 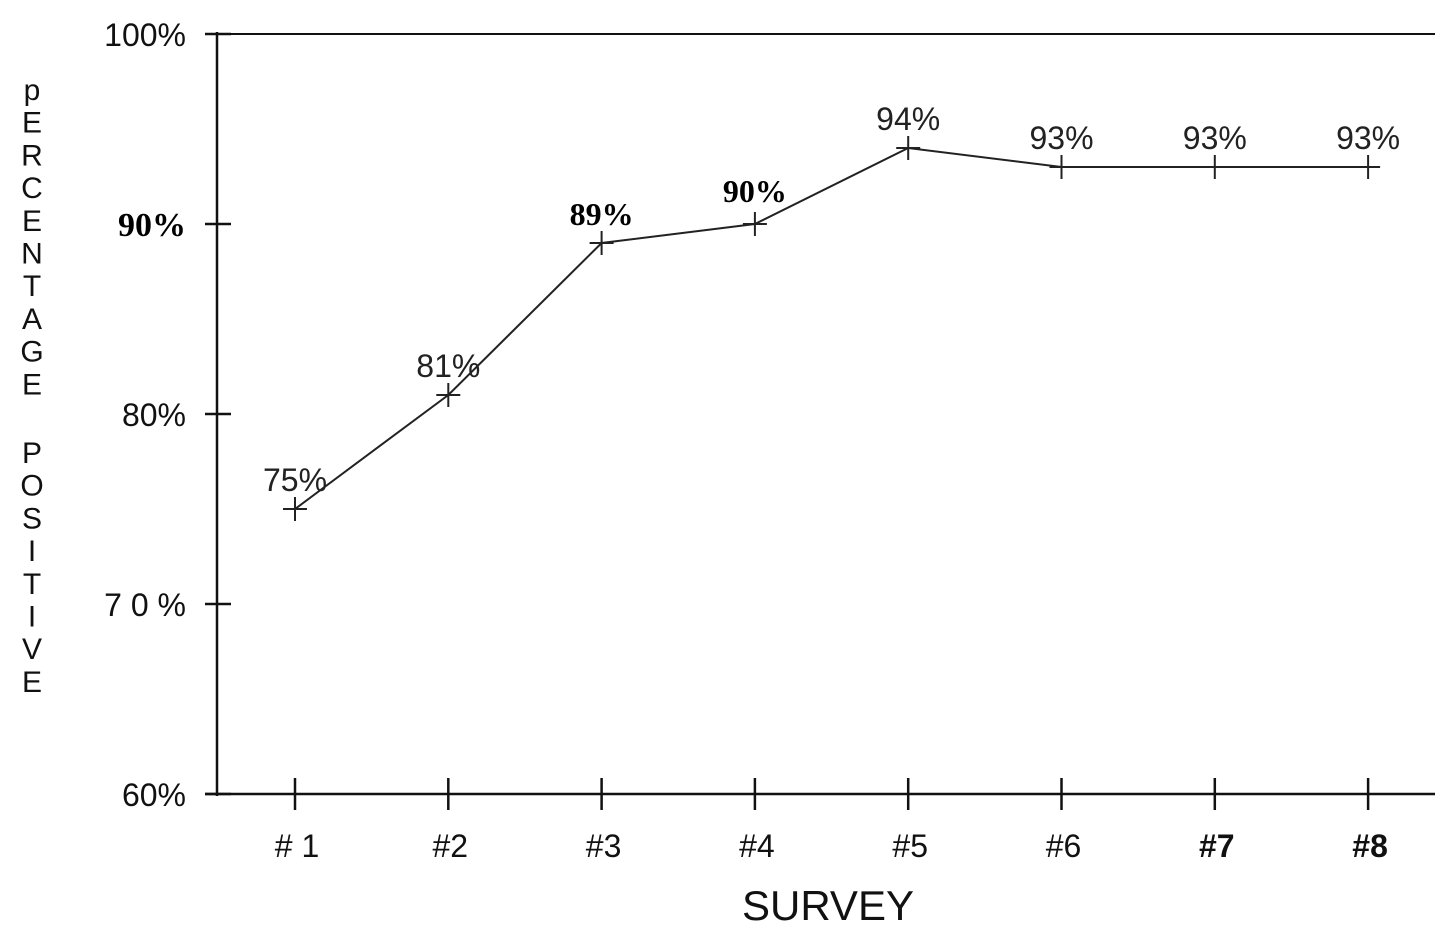 I want to click on x-axis-ticks: # 1 #2 #3 #4 #5 #6 #7 #8, so click(x=831, y=821).